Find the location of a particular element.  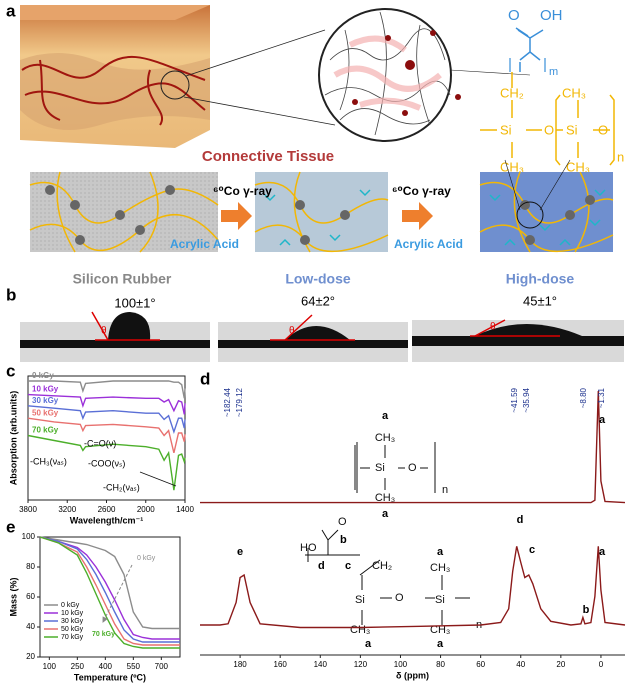

series-label: 30 kGy is located at coordinates (45, 400).